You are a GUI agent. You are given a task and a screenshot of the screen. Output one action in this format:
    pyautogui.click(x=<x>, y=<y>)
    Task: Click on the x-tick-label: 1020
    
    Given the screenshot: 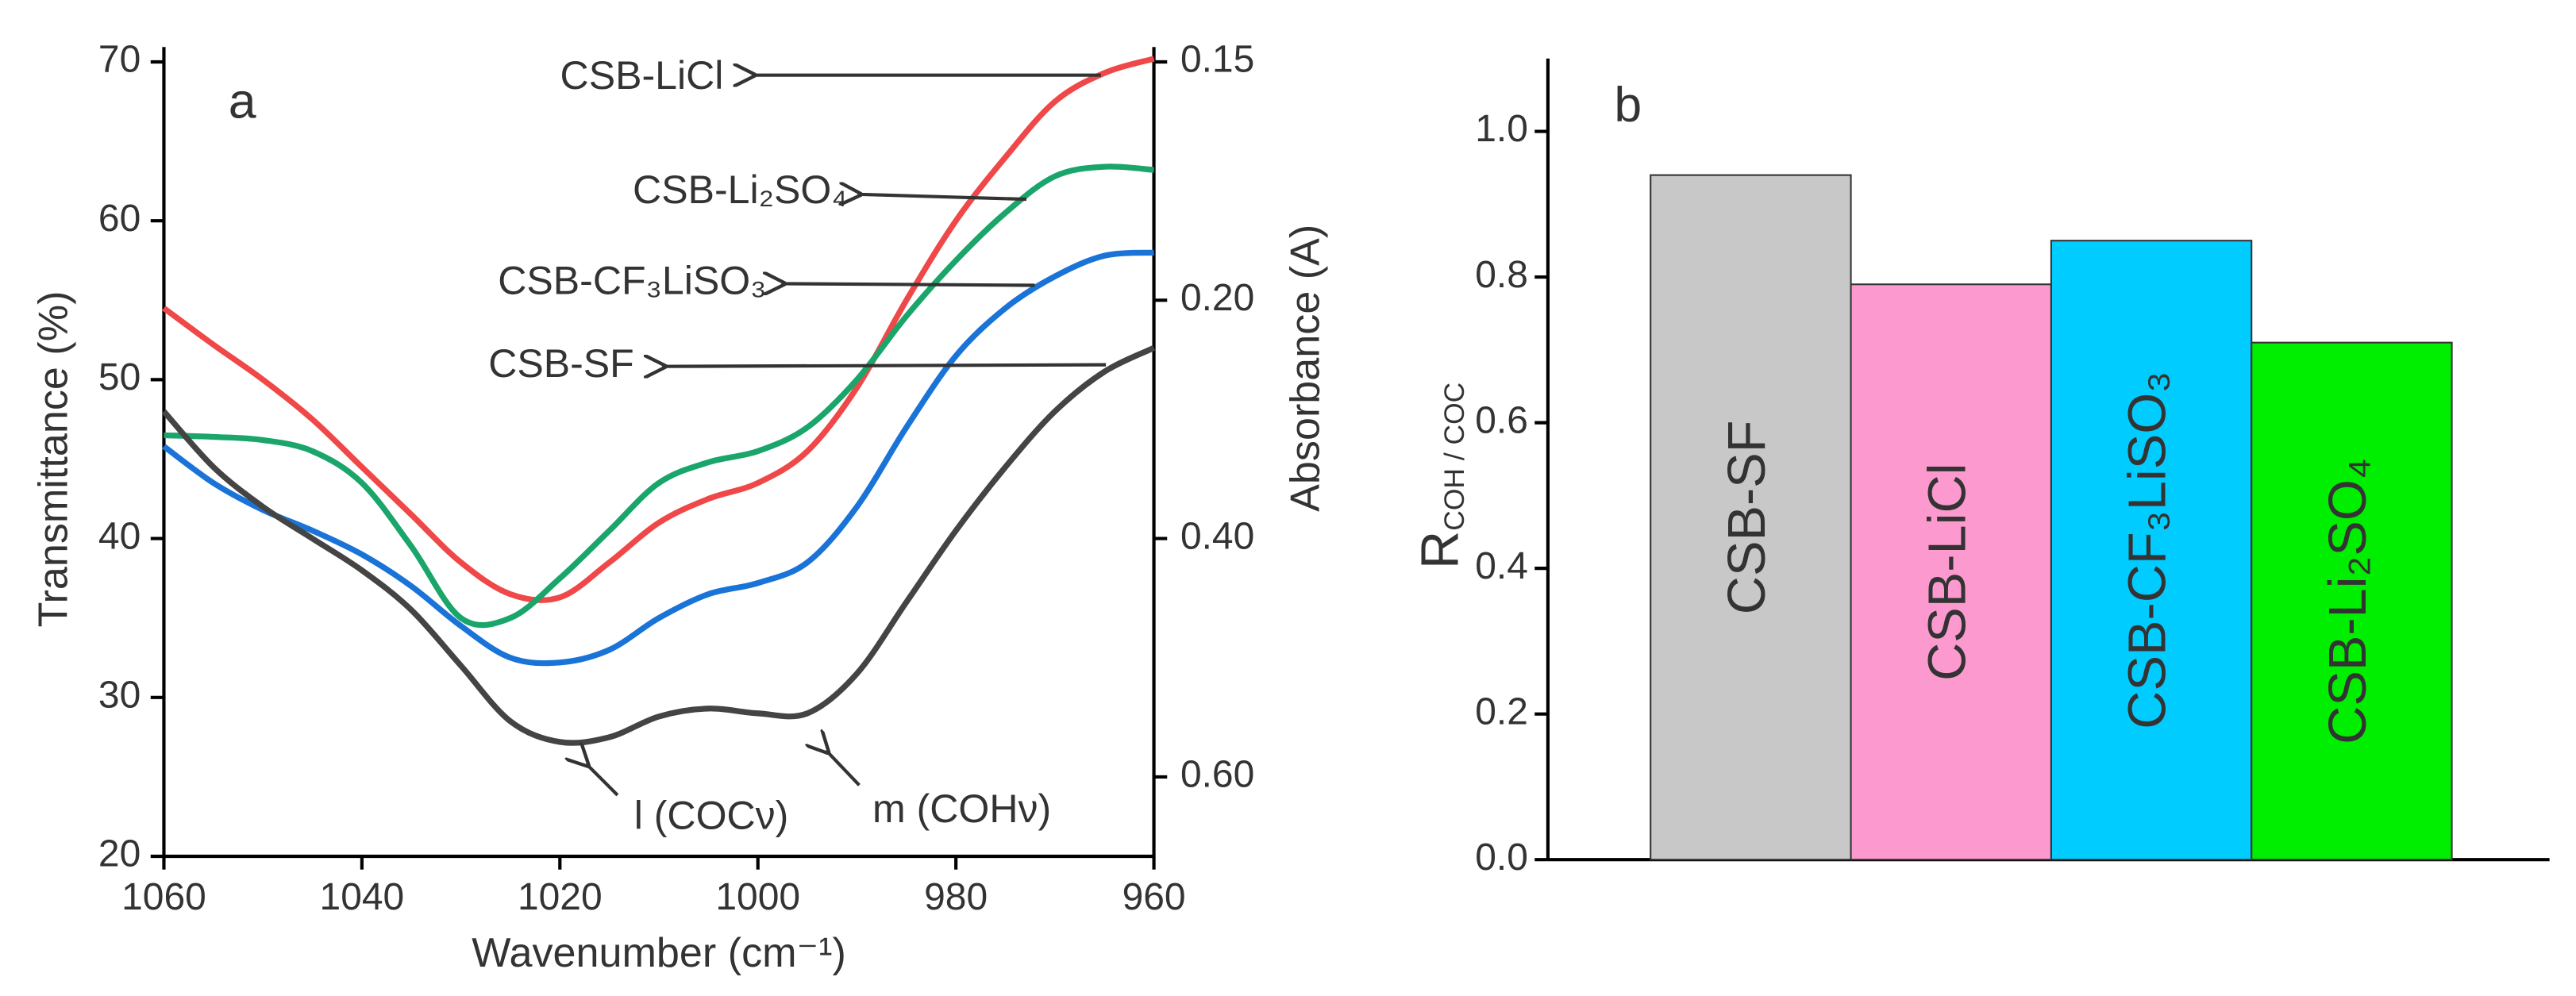 What is the action you would take?
    pyautogui.click(x=560, y=897)
    